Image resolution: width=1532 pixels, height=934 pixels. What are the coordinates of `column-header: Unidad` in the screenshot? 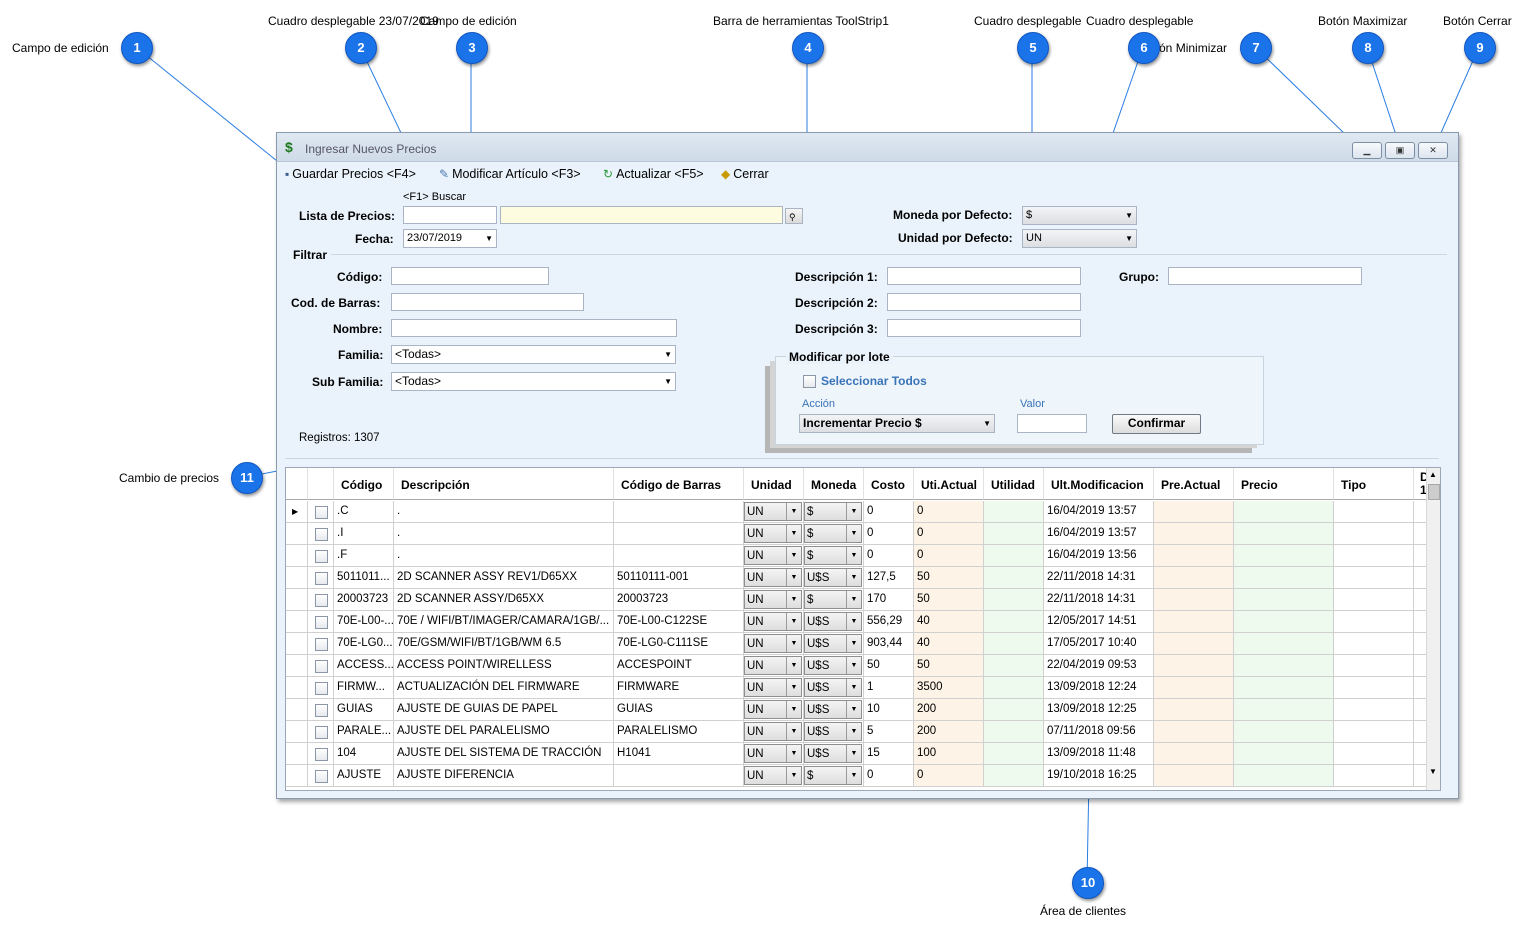 It's located at (774, 484).